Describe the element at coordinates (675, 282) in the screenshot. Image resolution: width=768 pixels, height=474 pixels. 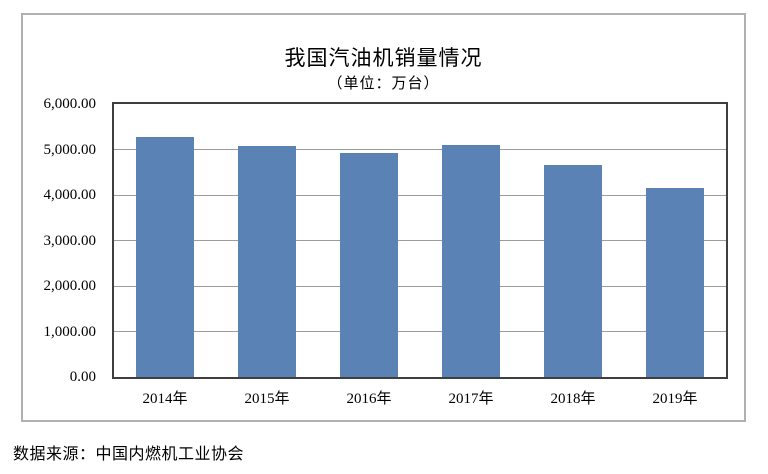
I see `bar-2019年` at that location.